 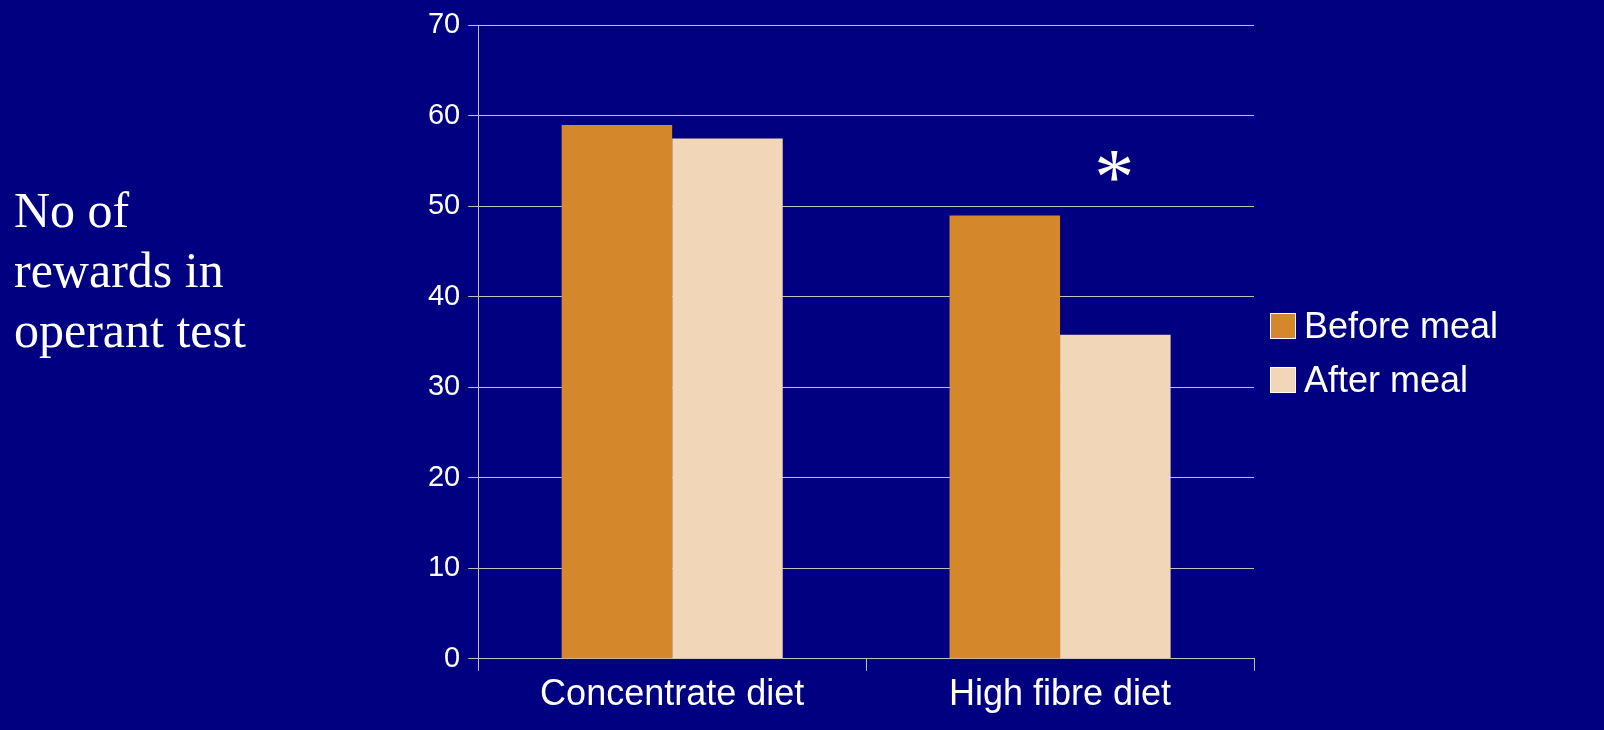 I want to click on x-tick-label: Concentrate diet, so click(x=672, y=693).